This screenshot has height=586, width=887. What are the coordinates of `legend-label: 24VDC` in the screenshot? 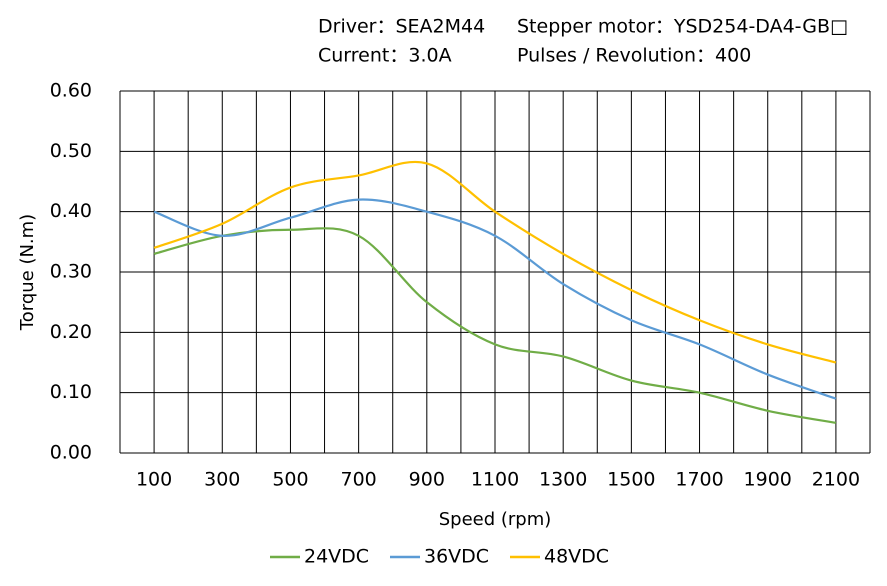 It's located at (336, 557).